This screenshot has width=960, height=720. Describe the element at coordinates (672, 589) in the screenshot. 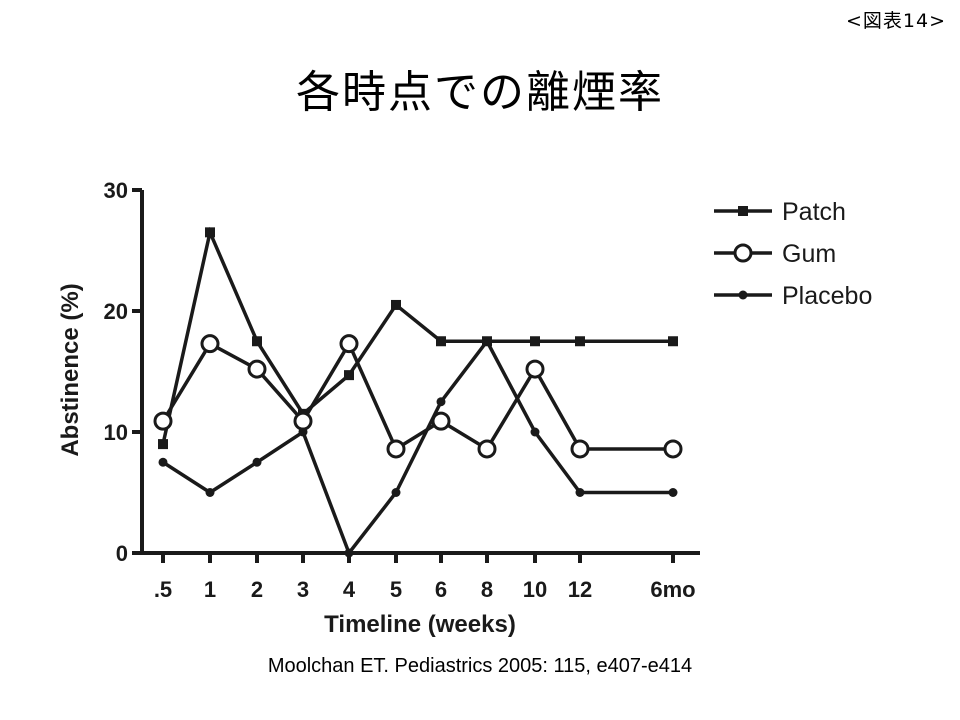

I see `x-tick-label: 6mo` at that location.